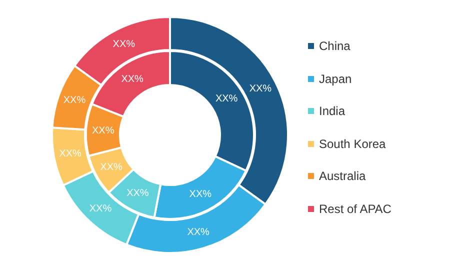 The width and height of the screenshot is (469, 270). Describe the element at coordinates (355, 209) in the screenshot. I see `legend-label: Rest of APAC` at that location.